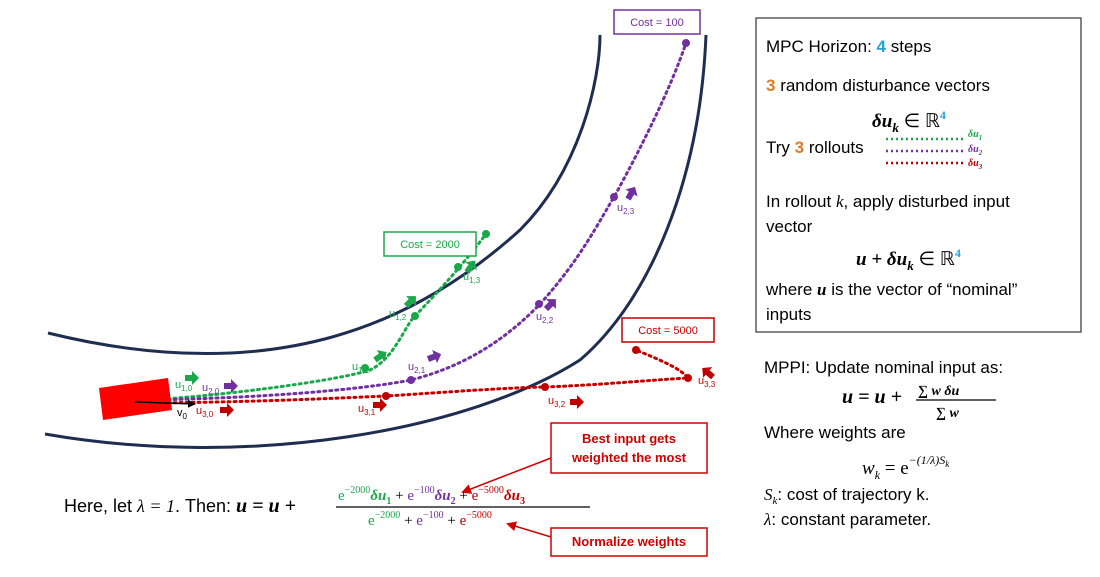  What do you see at coordinates (883, 367) in the screenshot?
I see `mppi-update-title: MPPI: Update nominal input as:` at bounding box center [883, 367].